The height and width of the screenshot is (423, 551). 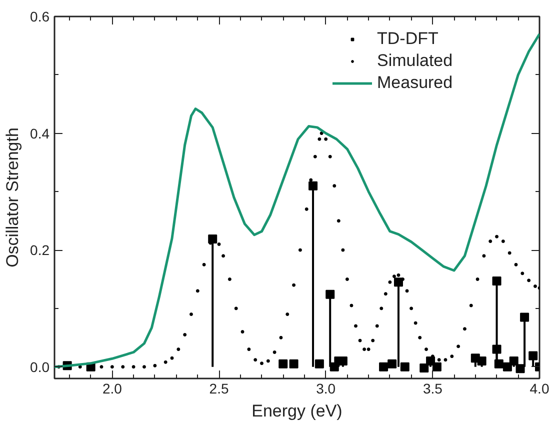 I want to click on x-tick-label: 3.5, so click(x=432, y=388).